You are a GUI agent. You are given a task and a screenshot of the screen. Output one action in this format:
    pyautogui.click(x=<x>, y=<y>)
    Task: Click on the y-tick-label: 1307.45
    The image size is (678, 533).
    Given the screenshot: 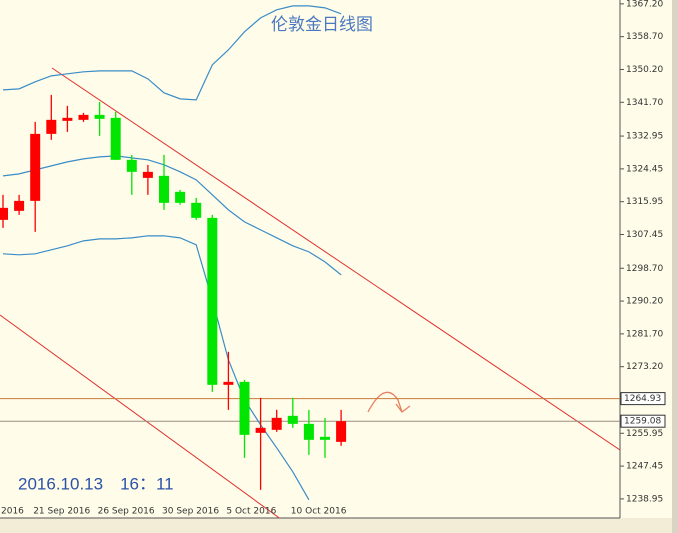 What is the action you would take?
    pyautogui.click(x=644, y=235)
    